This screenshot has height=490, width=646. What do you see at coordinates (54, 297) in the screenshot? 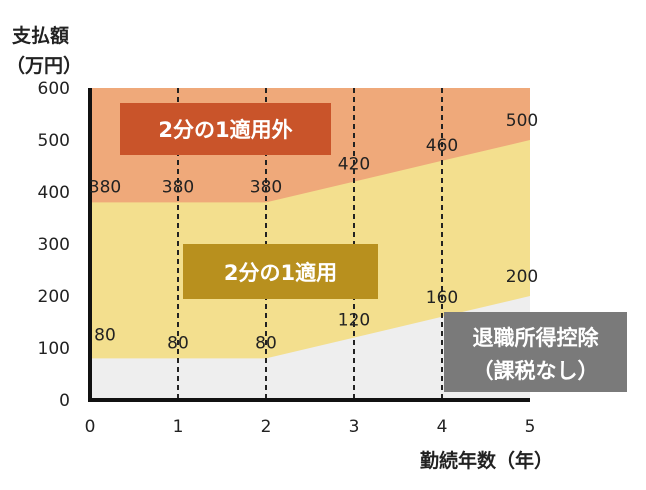
I see `y-tick-200: 200` at bounding box center [54, 297].